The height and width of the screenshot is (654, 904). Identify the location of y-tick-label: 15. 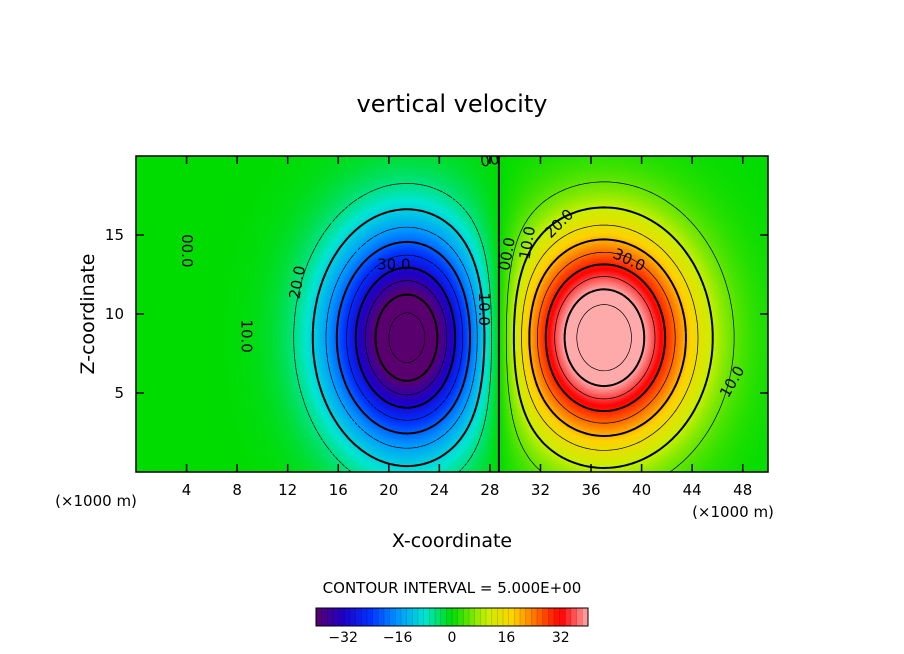
(114, 235).